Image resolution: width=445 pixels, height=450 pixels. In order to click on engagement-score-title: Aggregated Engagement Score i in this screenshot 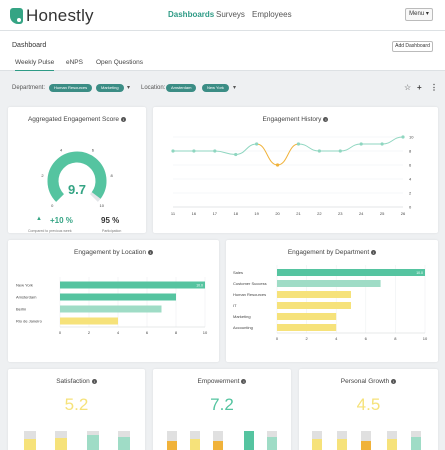, I will do `click(77, 119)`.